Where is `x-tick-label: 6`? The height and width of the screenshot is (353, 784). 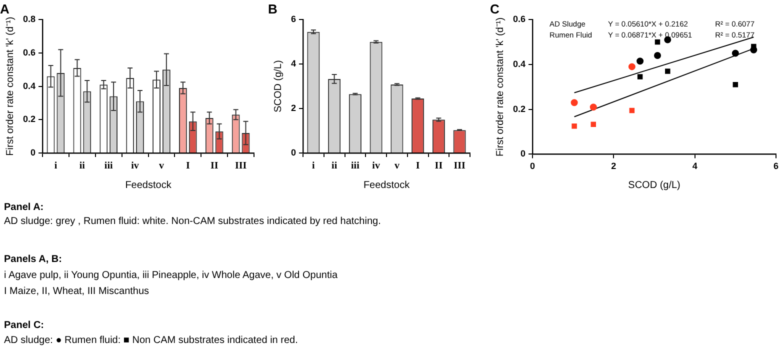 x-tick-label: 6 is located at coordinates (776, 166).